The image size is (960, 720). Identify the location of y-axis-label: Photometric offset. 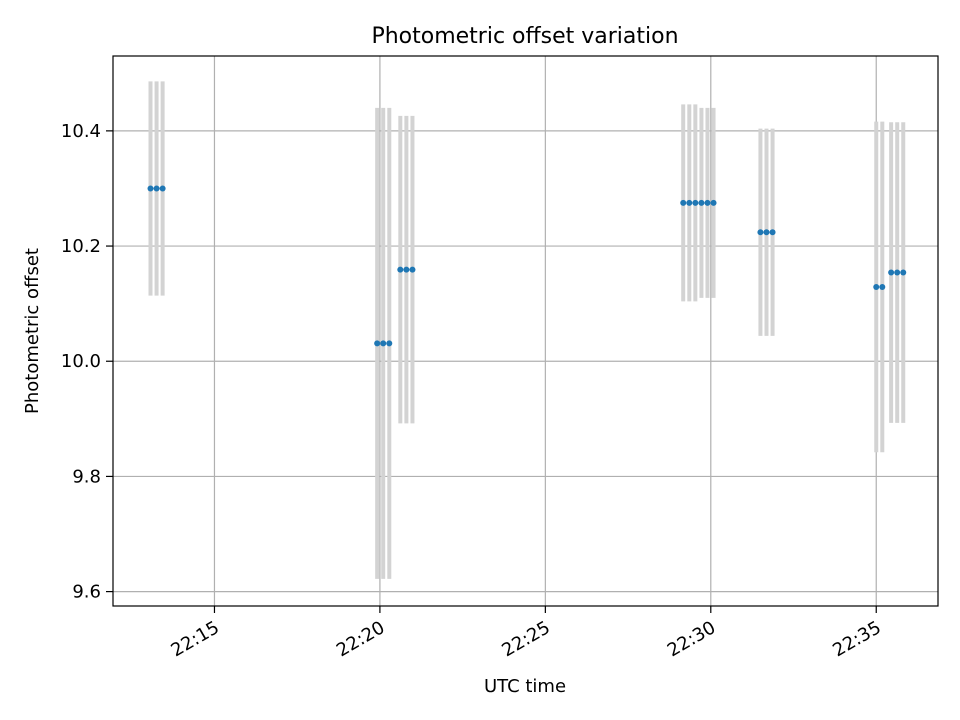
(32, 331).